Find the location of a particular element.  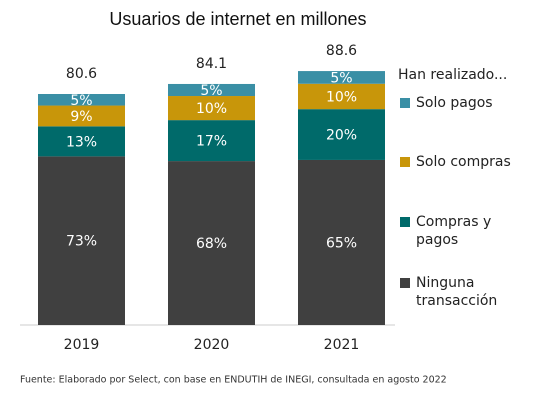

total-label: 88.6 is located at coordinates (341, 51).